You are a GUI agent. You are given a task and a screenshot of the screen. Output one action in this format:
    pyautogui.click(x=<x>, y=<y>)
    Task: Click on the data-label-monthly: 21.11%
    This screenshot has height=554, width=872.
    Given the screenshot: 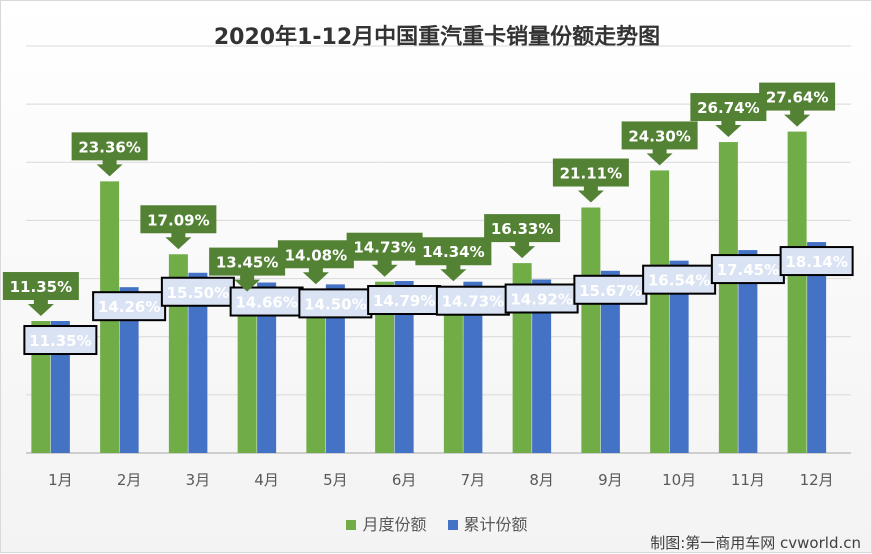 What is the action you would take?
    pyautogui.click(x=591, y=174)
    